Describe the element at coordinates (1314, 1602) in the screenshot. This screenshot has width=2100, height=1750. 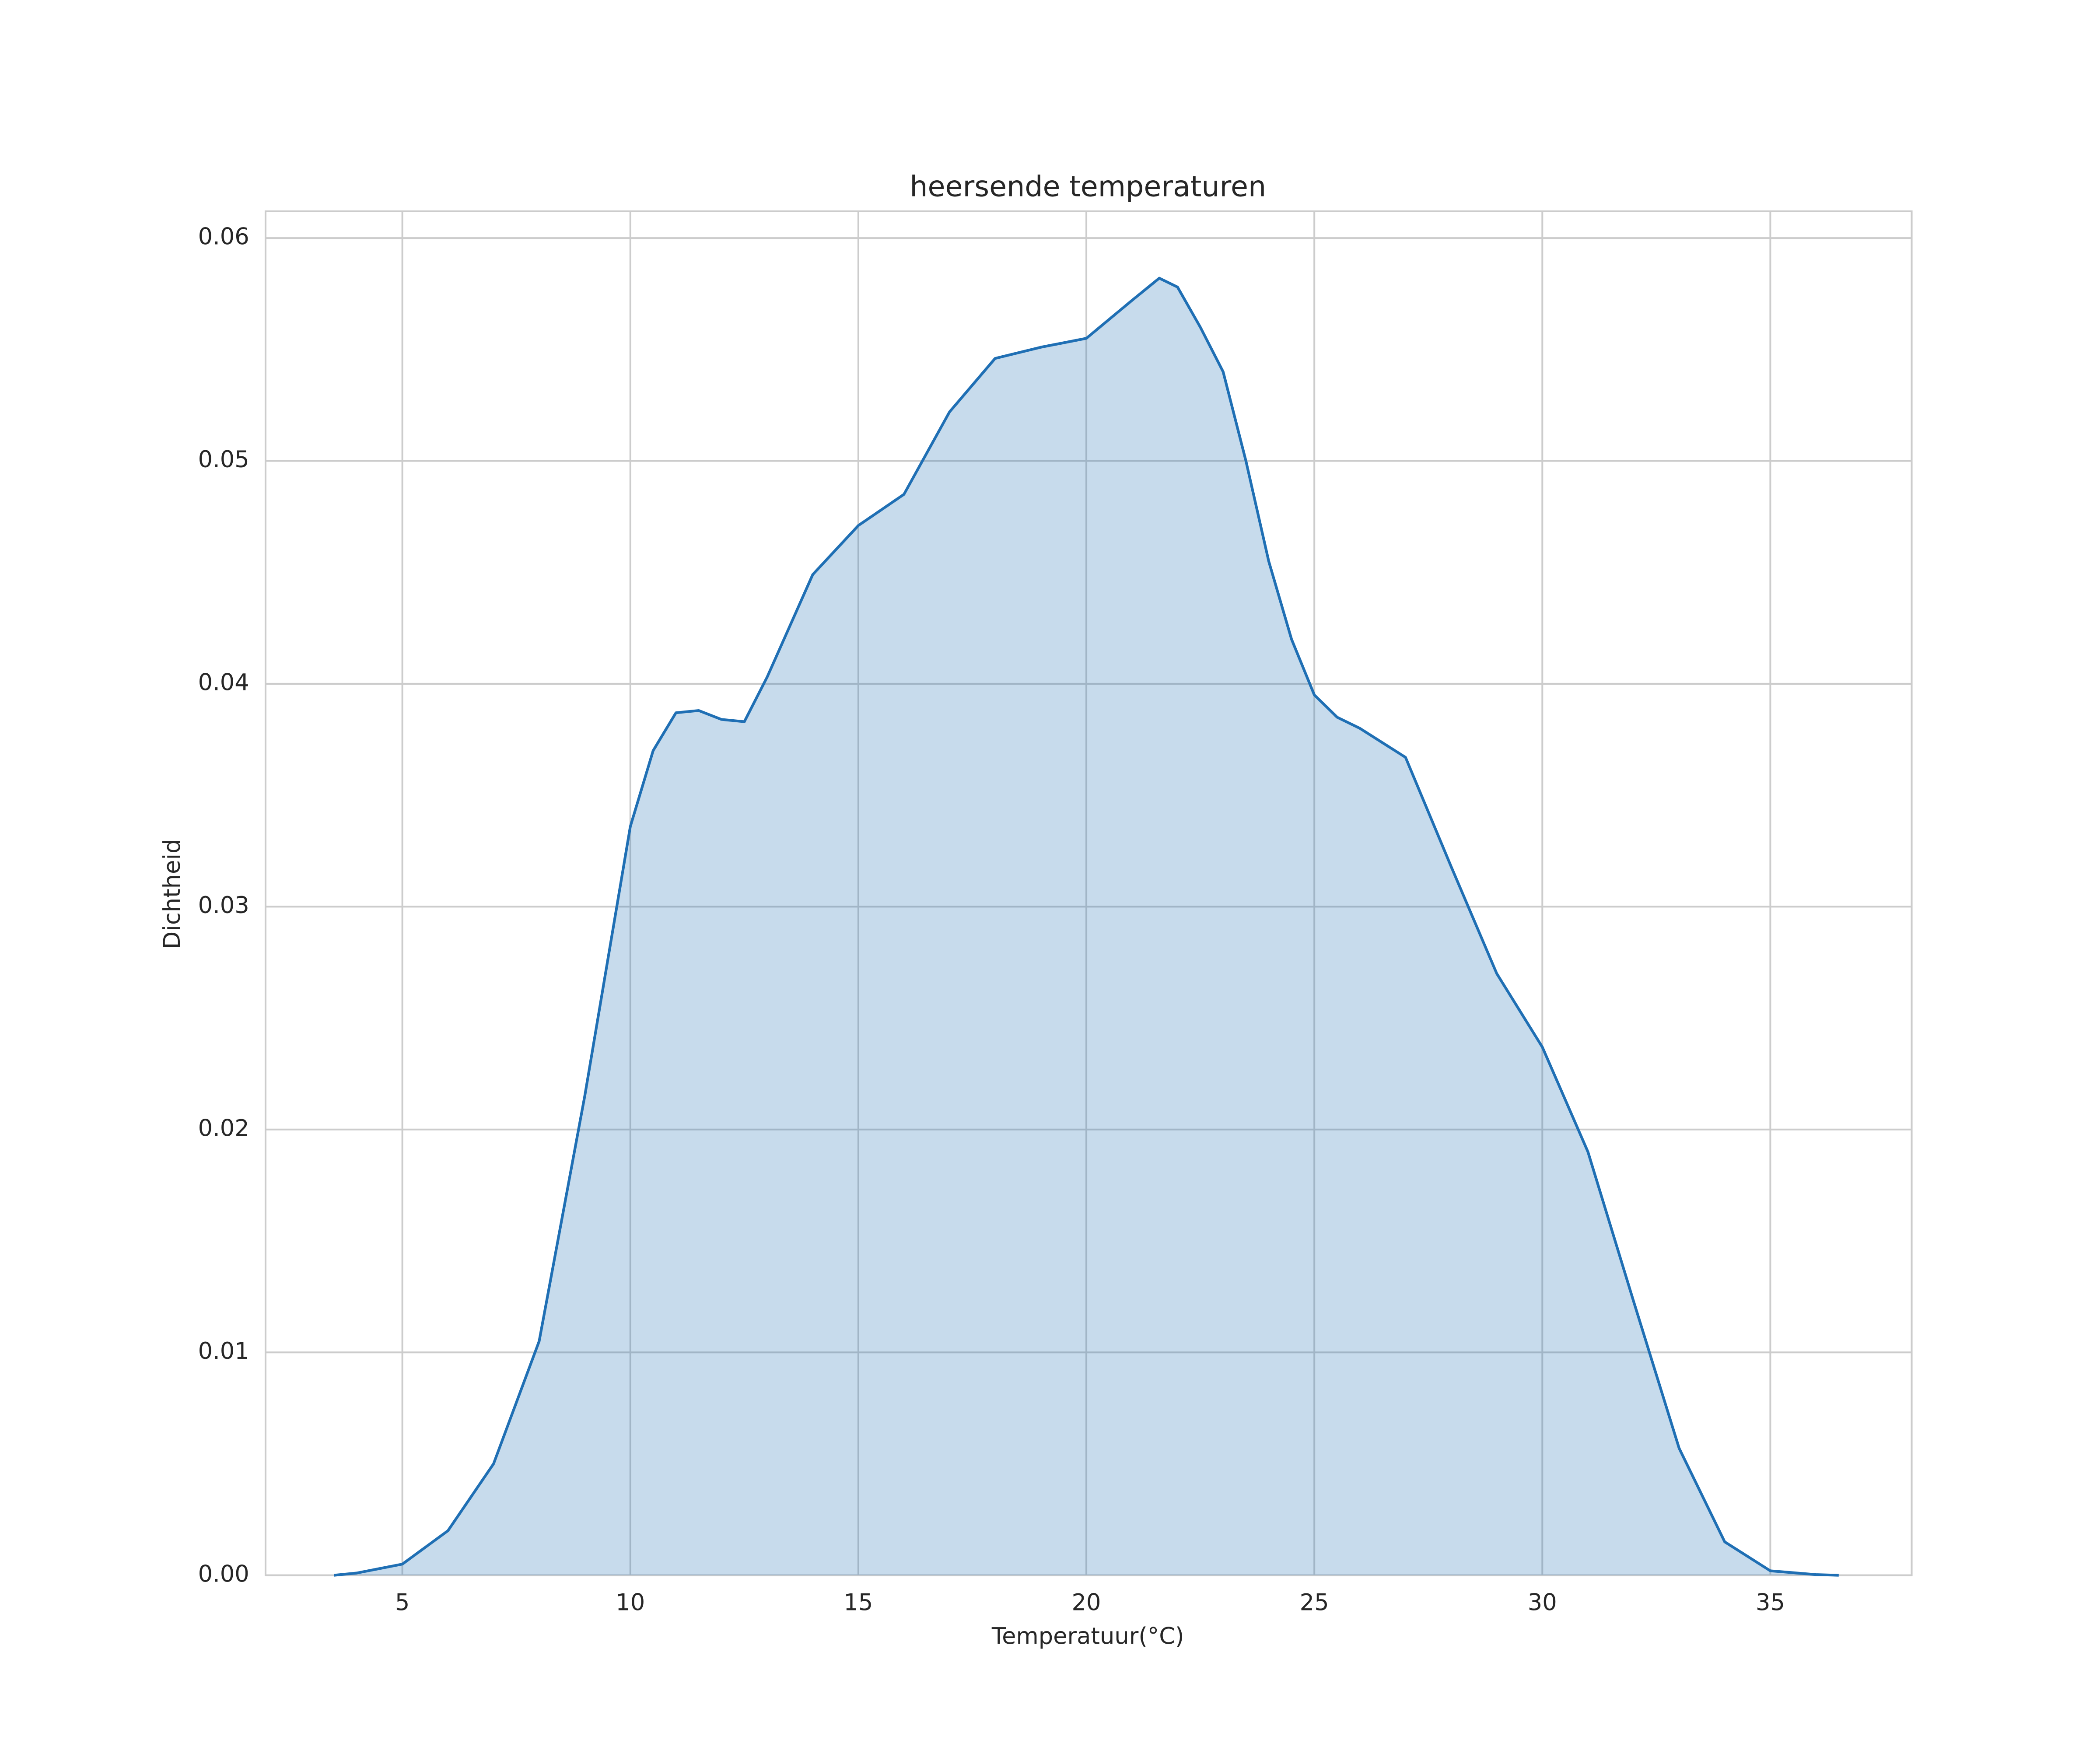
I see `x-tick-label: 25` at that location.